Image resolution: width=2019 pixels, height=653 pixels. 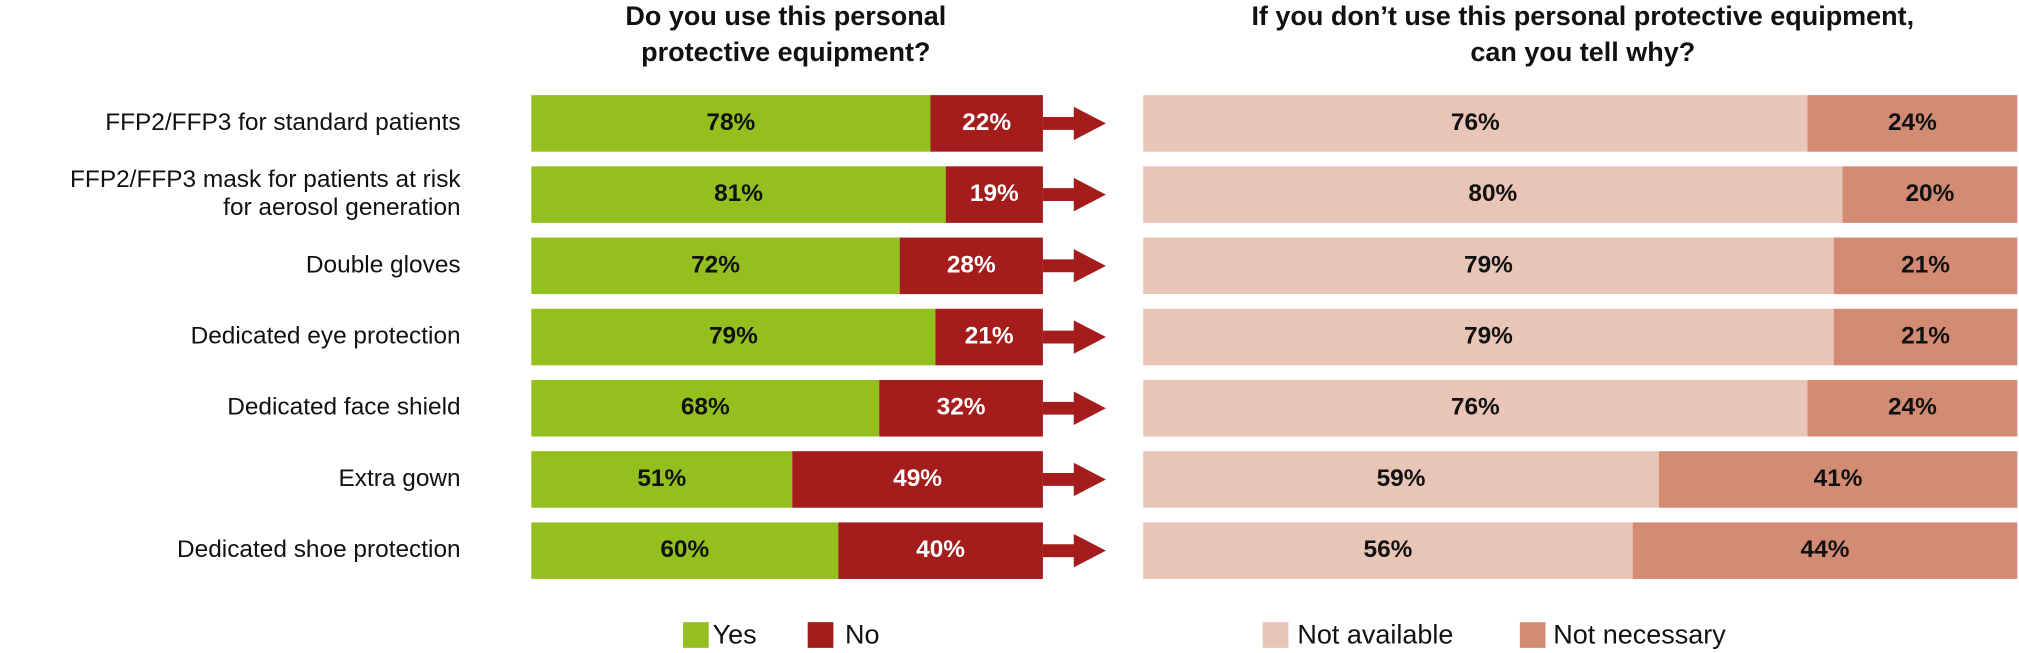 I want to click on chart-title: Do you use this personal, so click(x=785, y=16).